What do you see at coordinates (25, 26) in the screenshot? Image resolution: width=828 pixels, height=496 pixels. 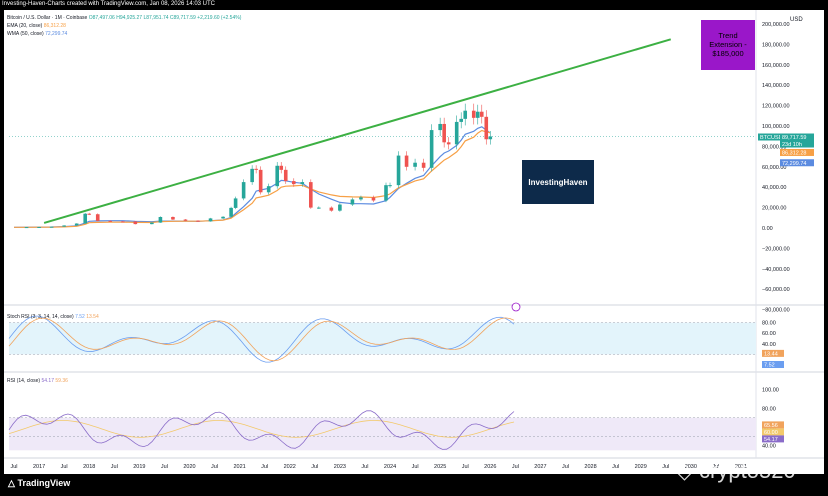 I see `ema-legend-label: EMA (20, close)` at bounding box center [25, 26].